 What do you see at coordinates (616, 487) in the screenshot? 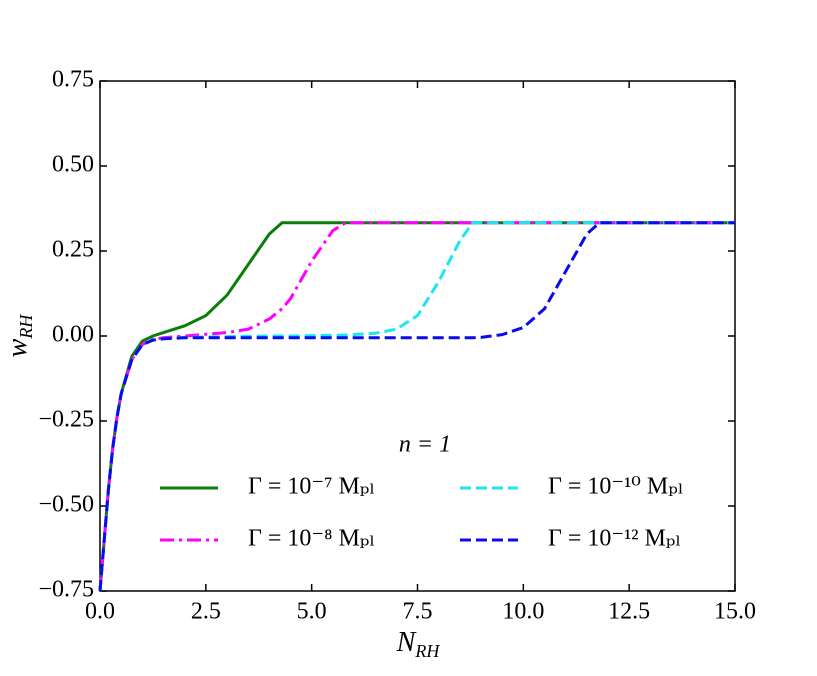
I see `legend-label: Γ = 10⁻¹⁰ Mₚₗ` at bounding box center [616, 487].